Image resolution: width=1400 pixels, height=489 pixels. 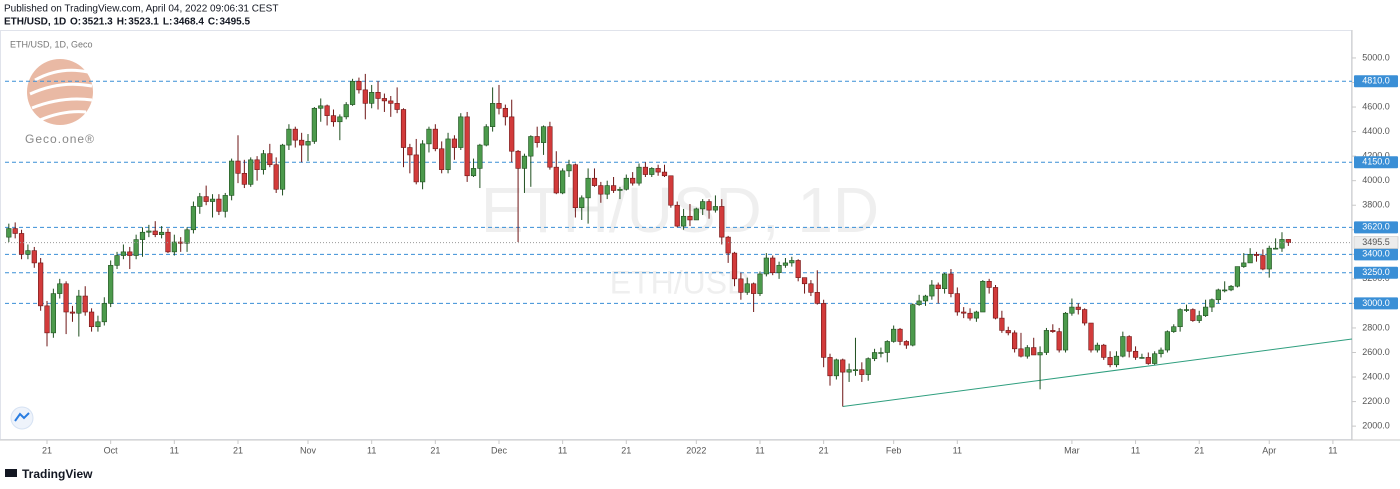 What do you see at coordinates (61, 95) in the screenshot?
I see `logo-stripes` at bounding box center [61, 95].